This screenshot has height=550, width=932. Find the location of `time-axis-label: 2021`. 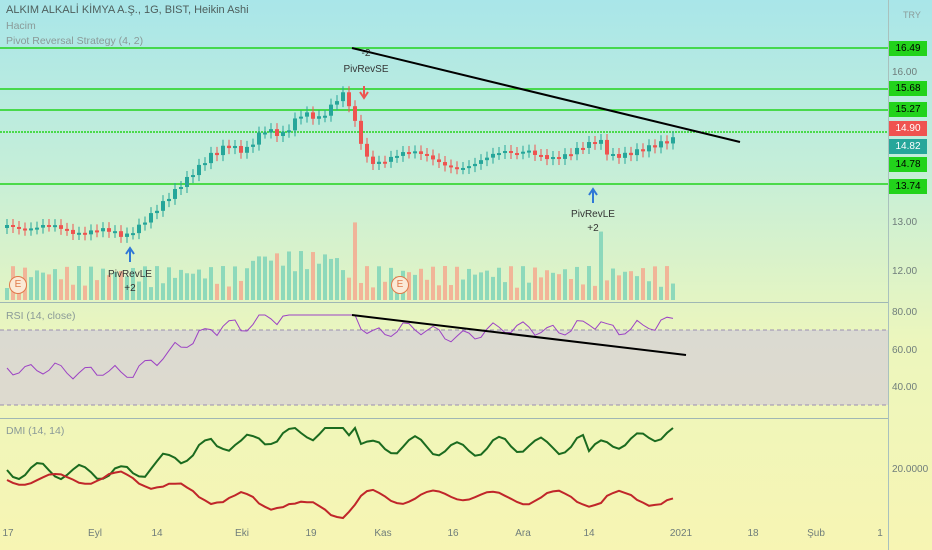

time-axis-label: 2021 is located at coordinates (681, 533).